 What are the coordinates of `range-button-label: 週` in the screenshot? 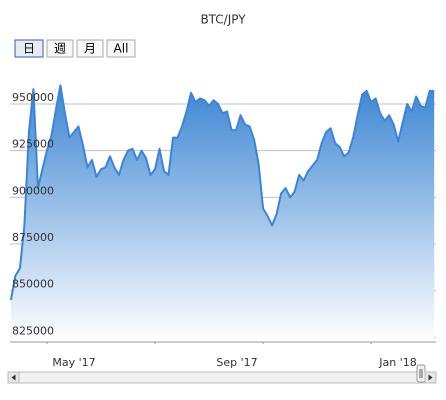 It's located at (60, 49).